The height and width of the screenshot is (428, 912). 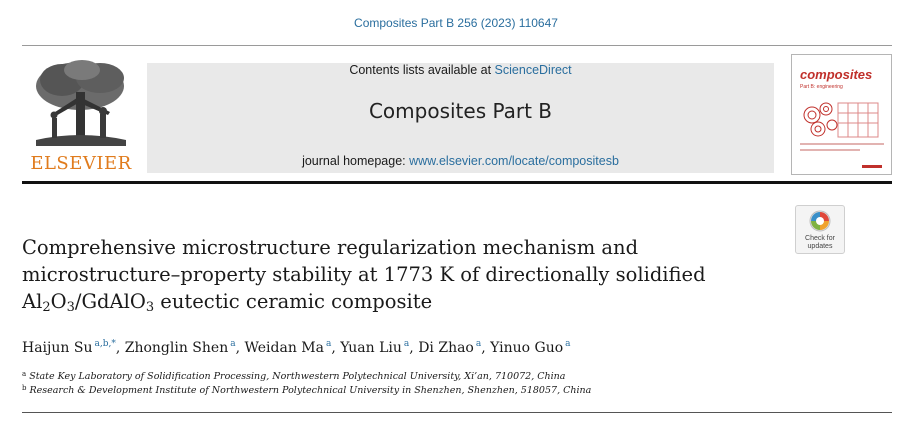 I want to click on title-o: O, so click(x=58, y=301).